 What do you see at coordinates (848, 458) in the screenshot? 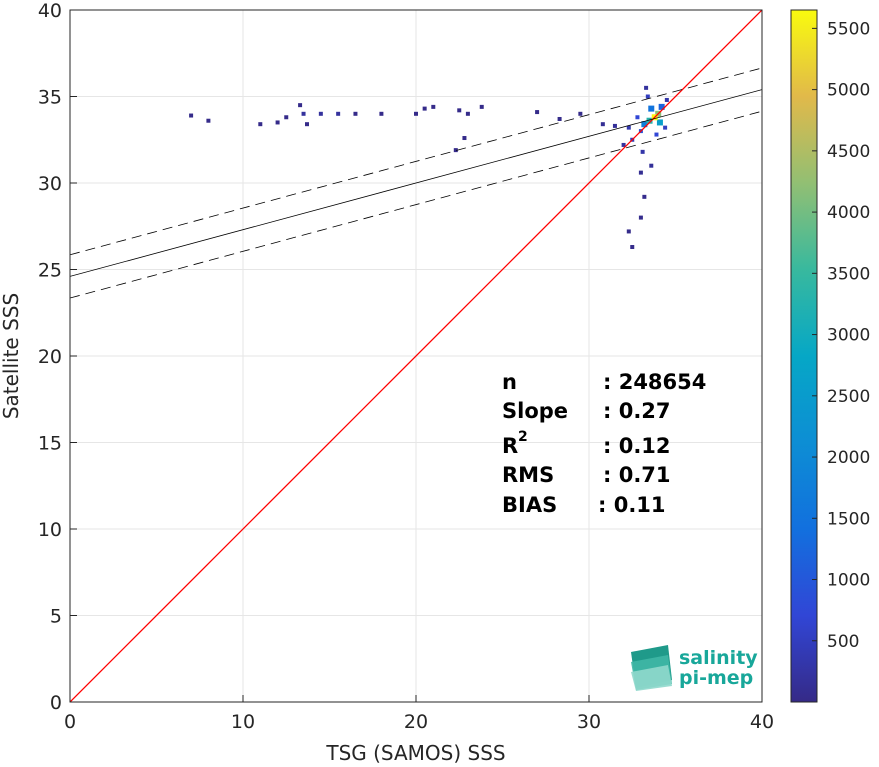
I see `colorbar-tick-label: 2000` at bounding box center [848, 458].